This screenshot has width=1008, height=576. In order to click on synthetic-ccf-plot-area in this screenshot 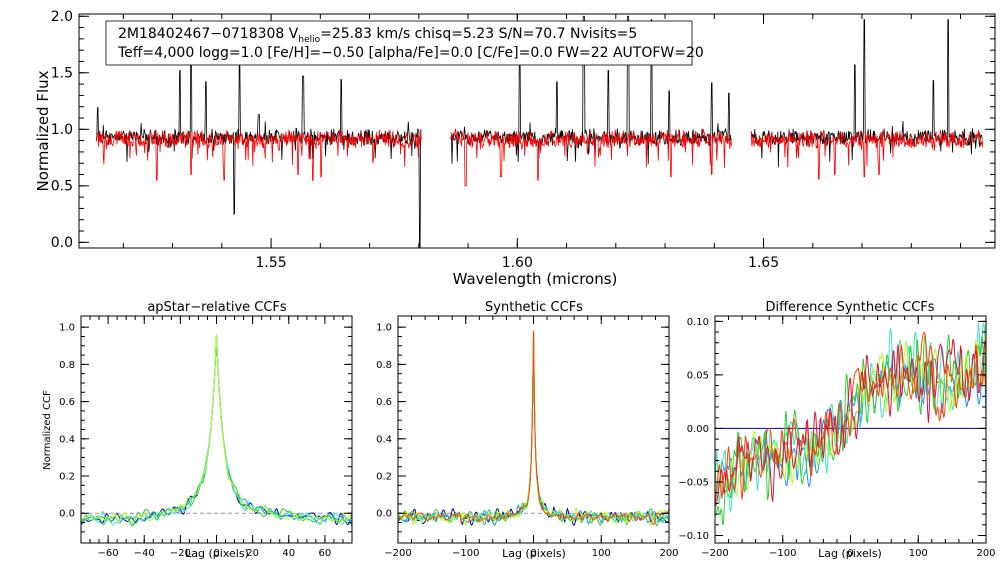, I will do `click(533, 428)`.